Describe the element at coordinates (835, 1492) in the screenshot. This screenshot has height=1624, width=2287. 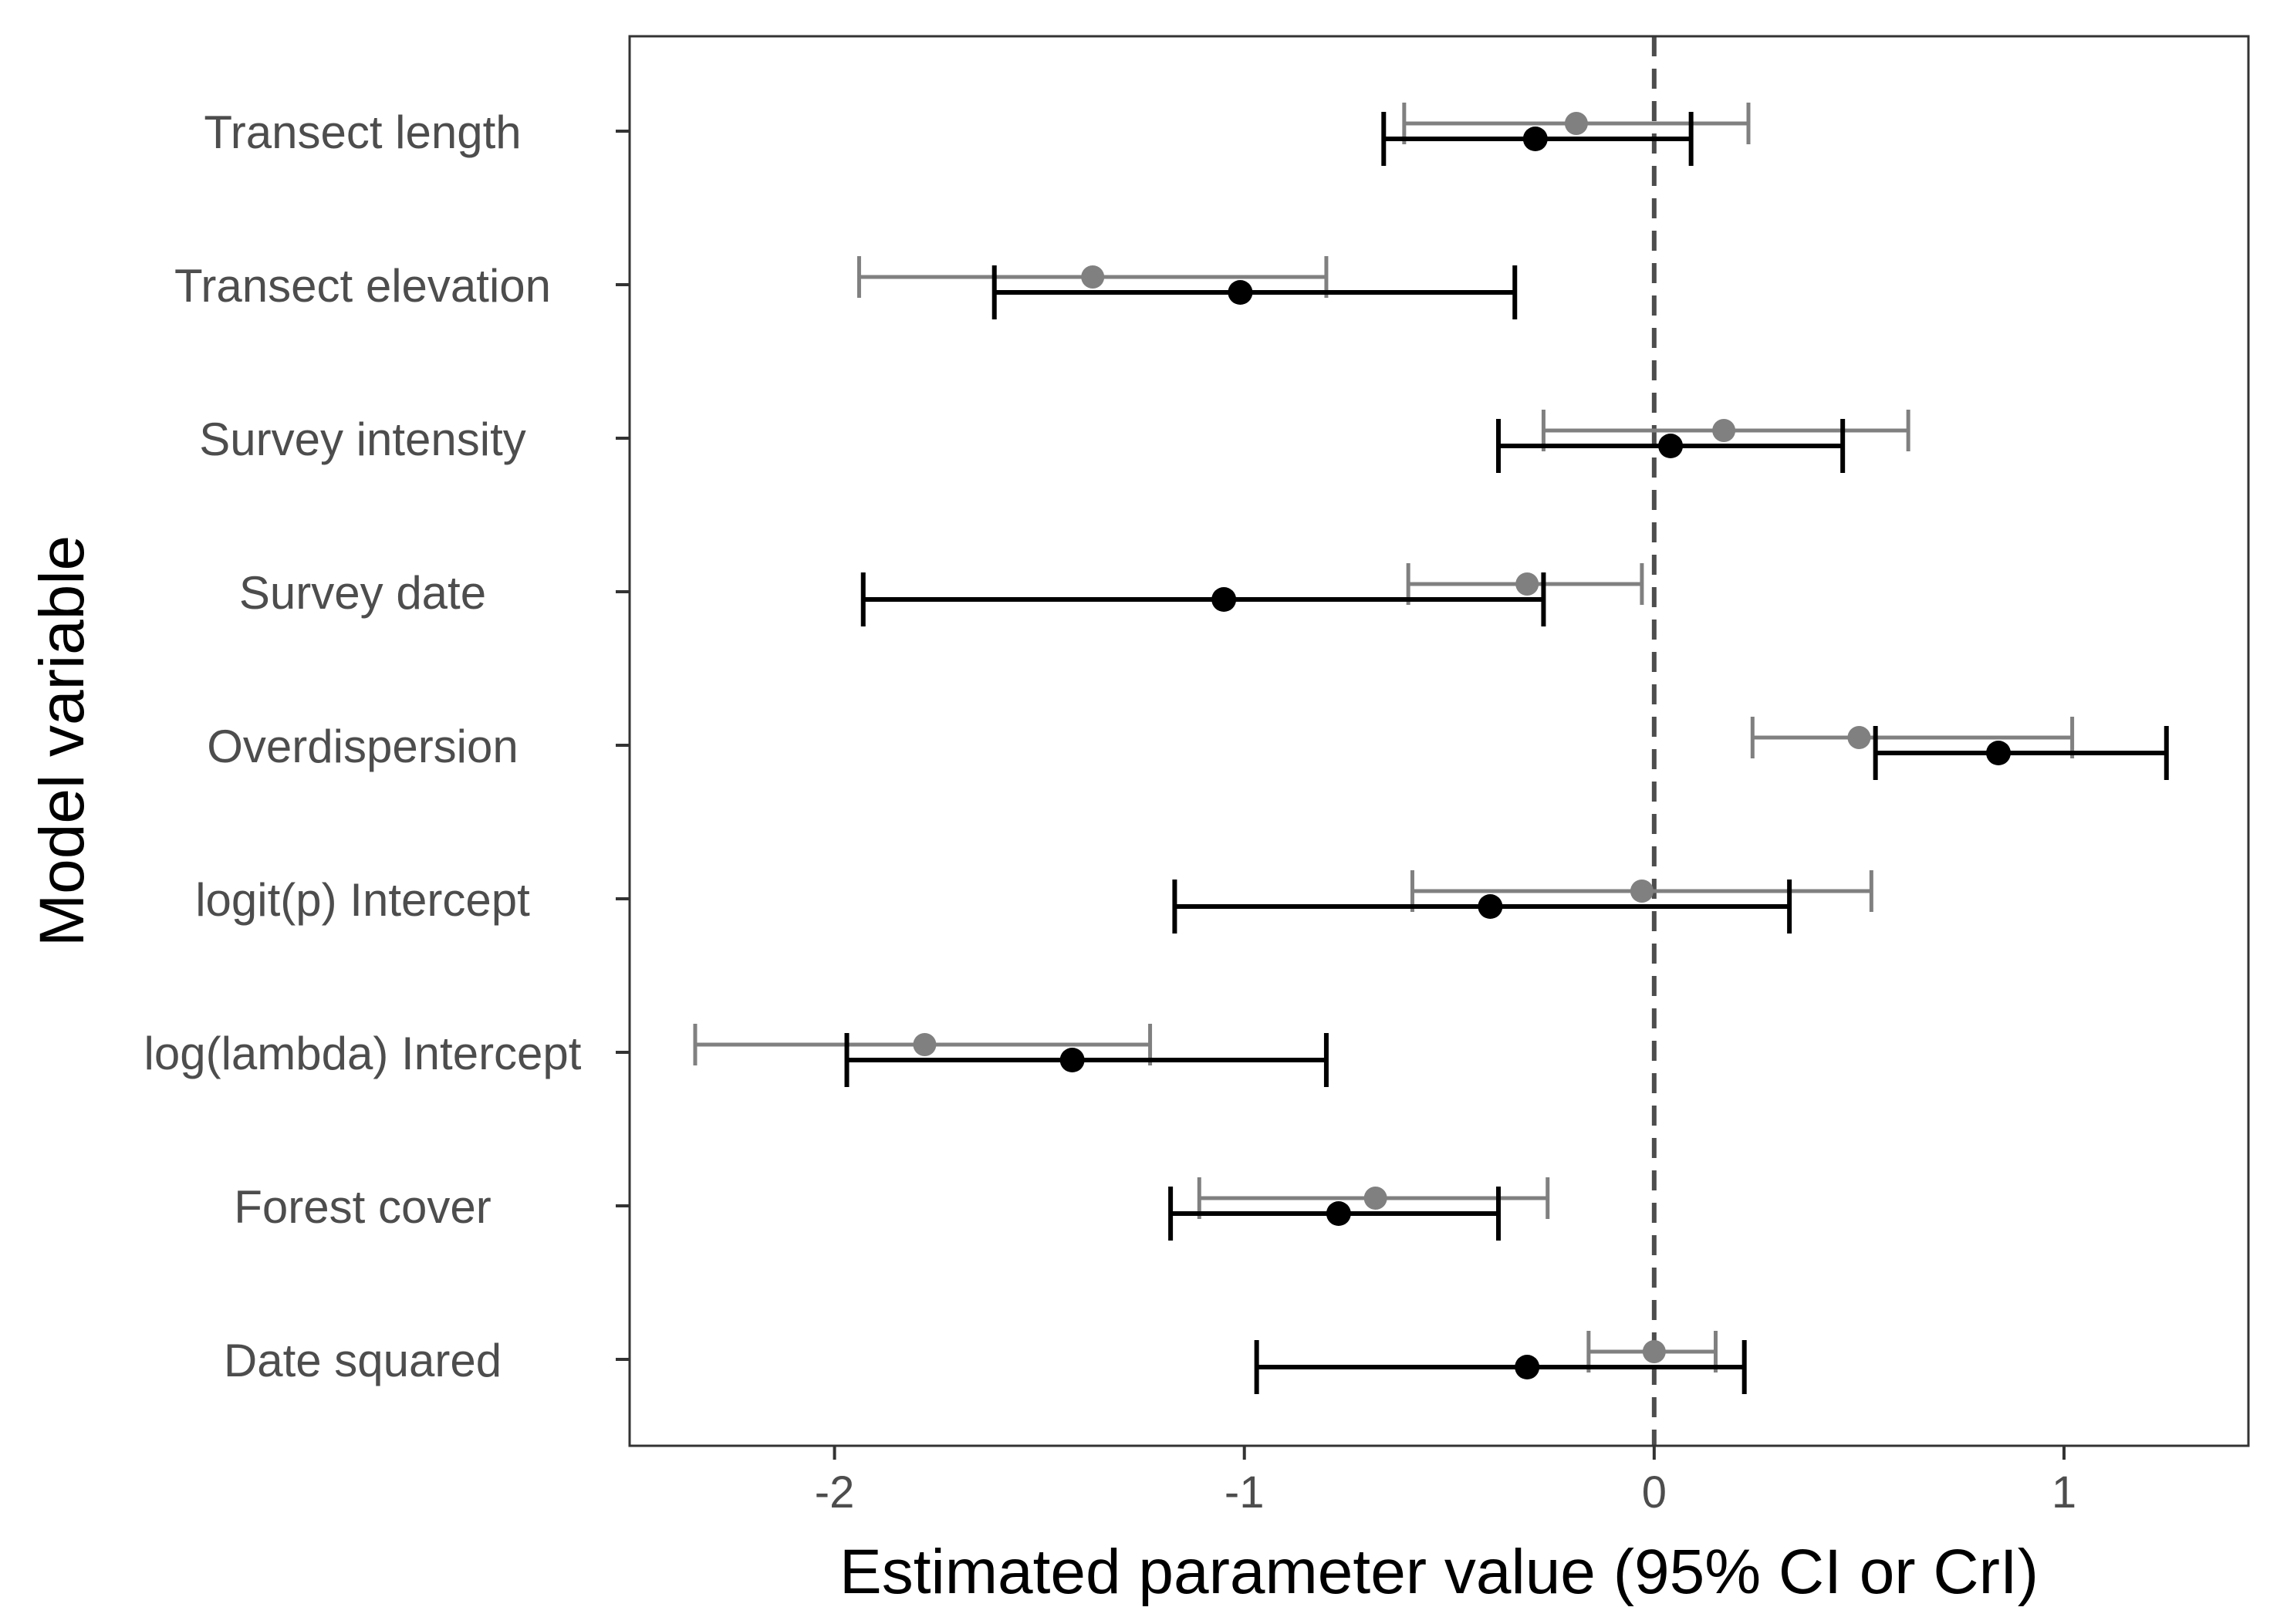
I see `x-tick-label: -2` at that location.